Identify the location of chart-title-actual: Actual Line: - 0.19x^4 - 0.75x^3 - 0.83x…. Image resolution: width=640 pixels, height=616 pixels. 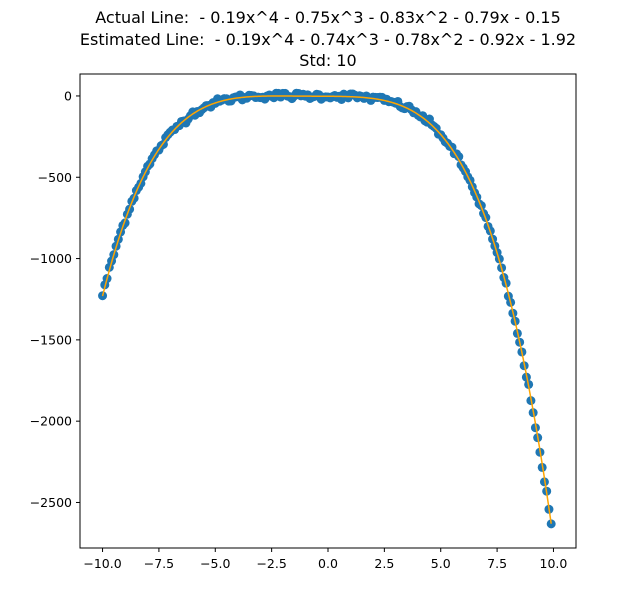
(328, 17).